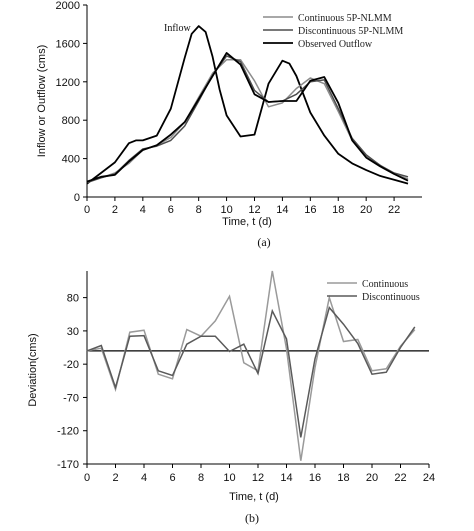  What do you see at coordinates (226, 210) in the screenshot?
I see `chart-a-x-tick-label: 10` at bounding box center [226, 210].